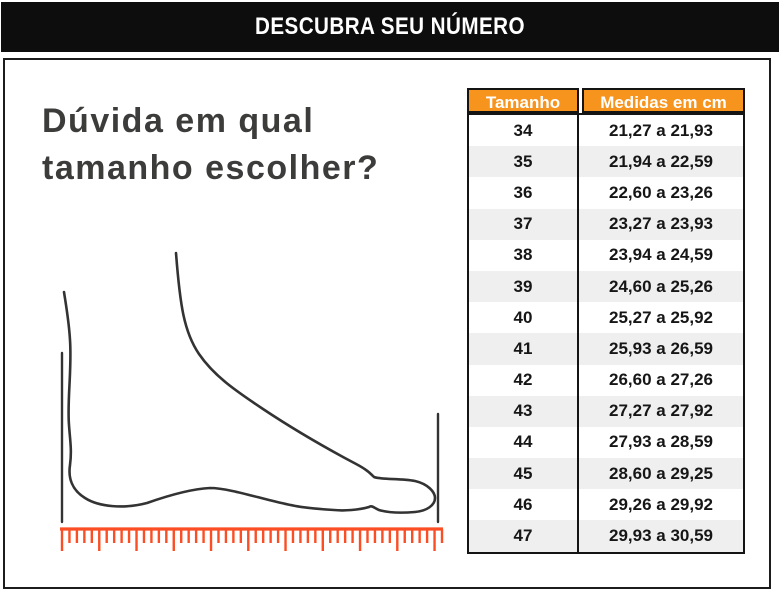 The width and height of the screenshot is (780, 600). I want to click on size-table-header: Tamanho Medidas em cm, so click(606, 100).